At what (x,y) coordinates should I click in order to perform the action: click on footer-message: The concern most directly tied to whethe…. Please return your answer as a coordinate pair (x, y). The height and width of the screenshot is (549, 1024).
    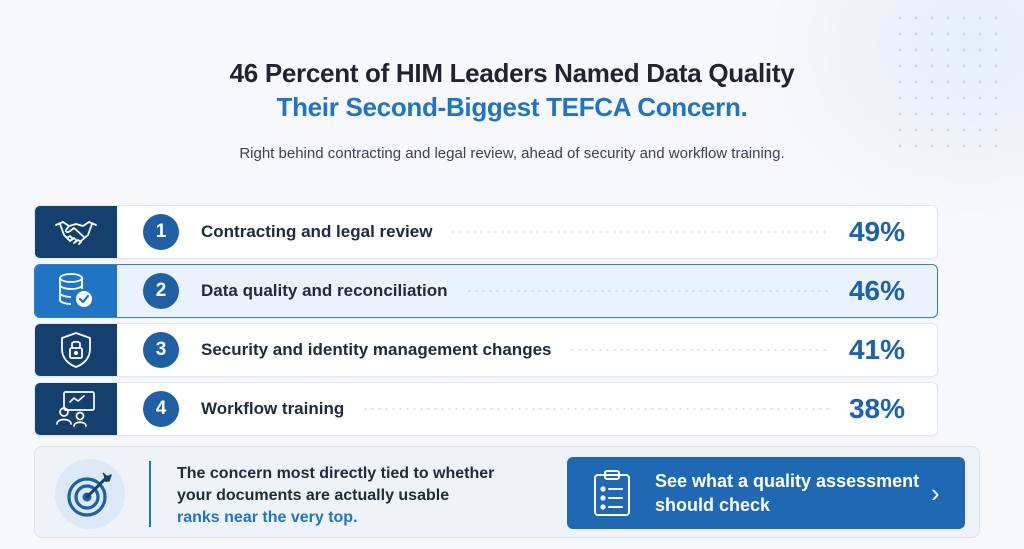
    Looking at the image, I should click on (335, 496).